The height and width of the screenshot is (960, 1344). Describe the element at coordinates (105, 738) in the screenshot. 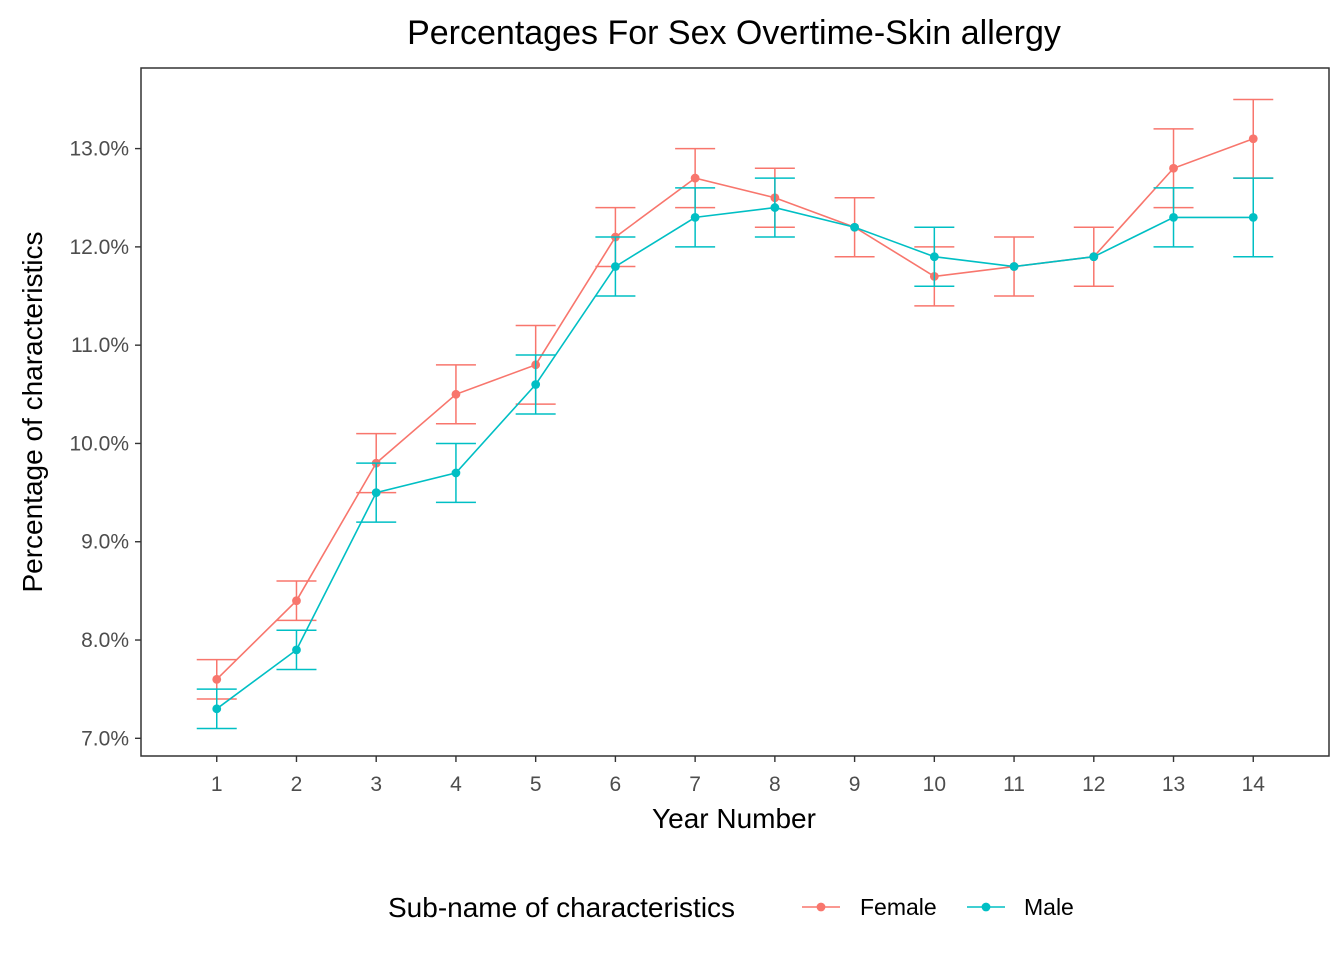

I see `y-tick-label: 7.0%` at that location.